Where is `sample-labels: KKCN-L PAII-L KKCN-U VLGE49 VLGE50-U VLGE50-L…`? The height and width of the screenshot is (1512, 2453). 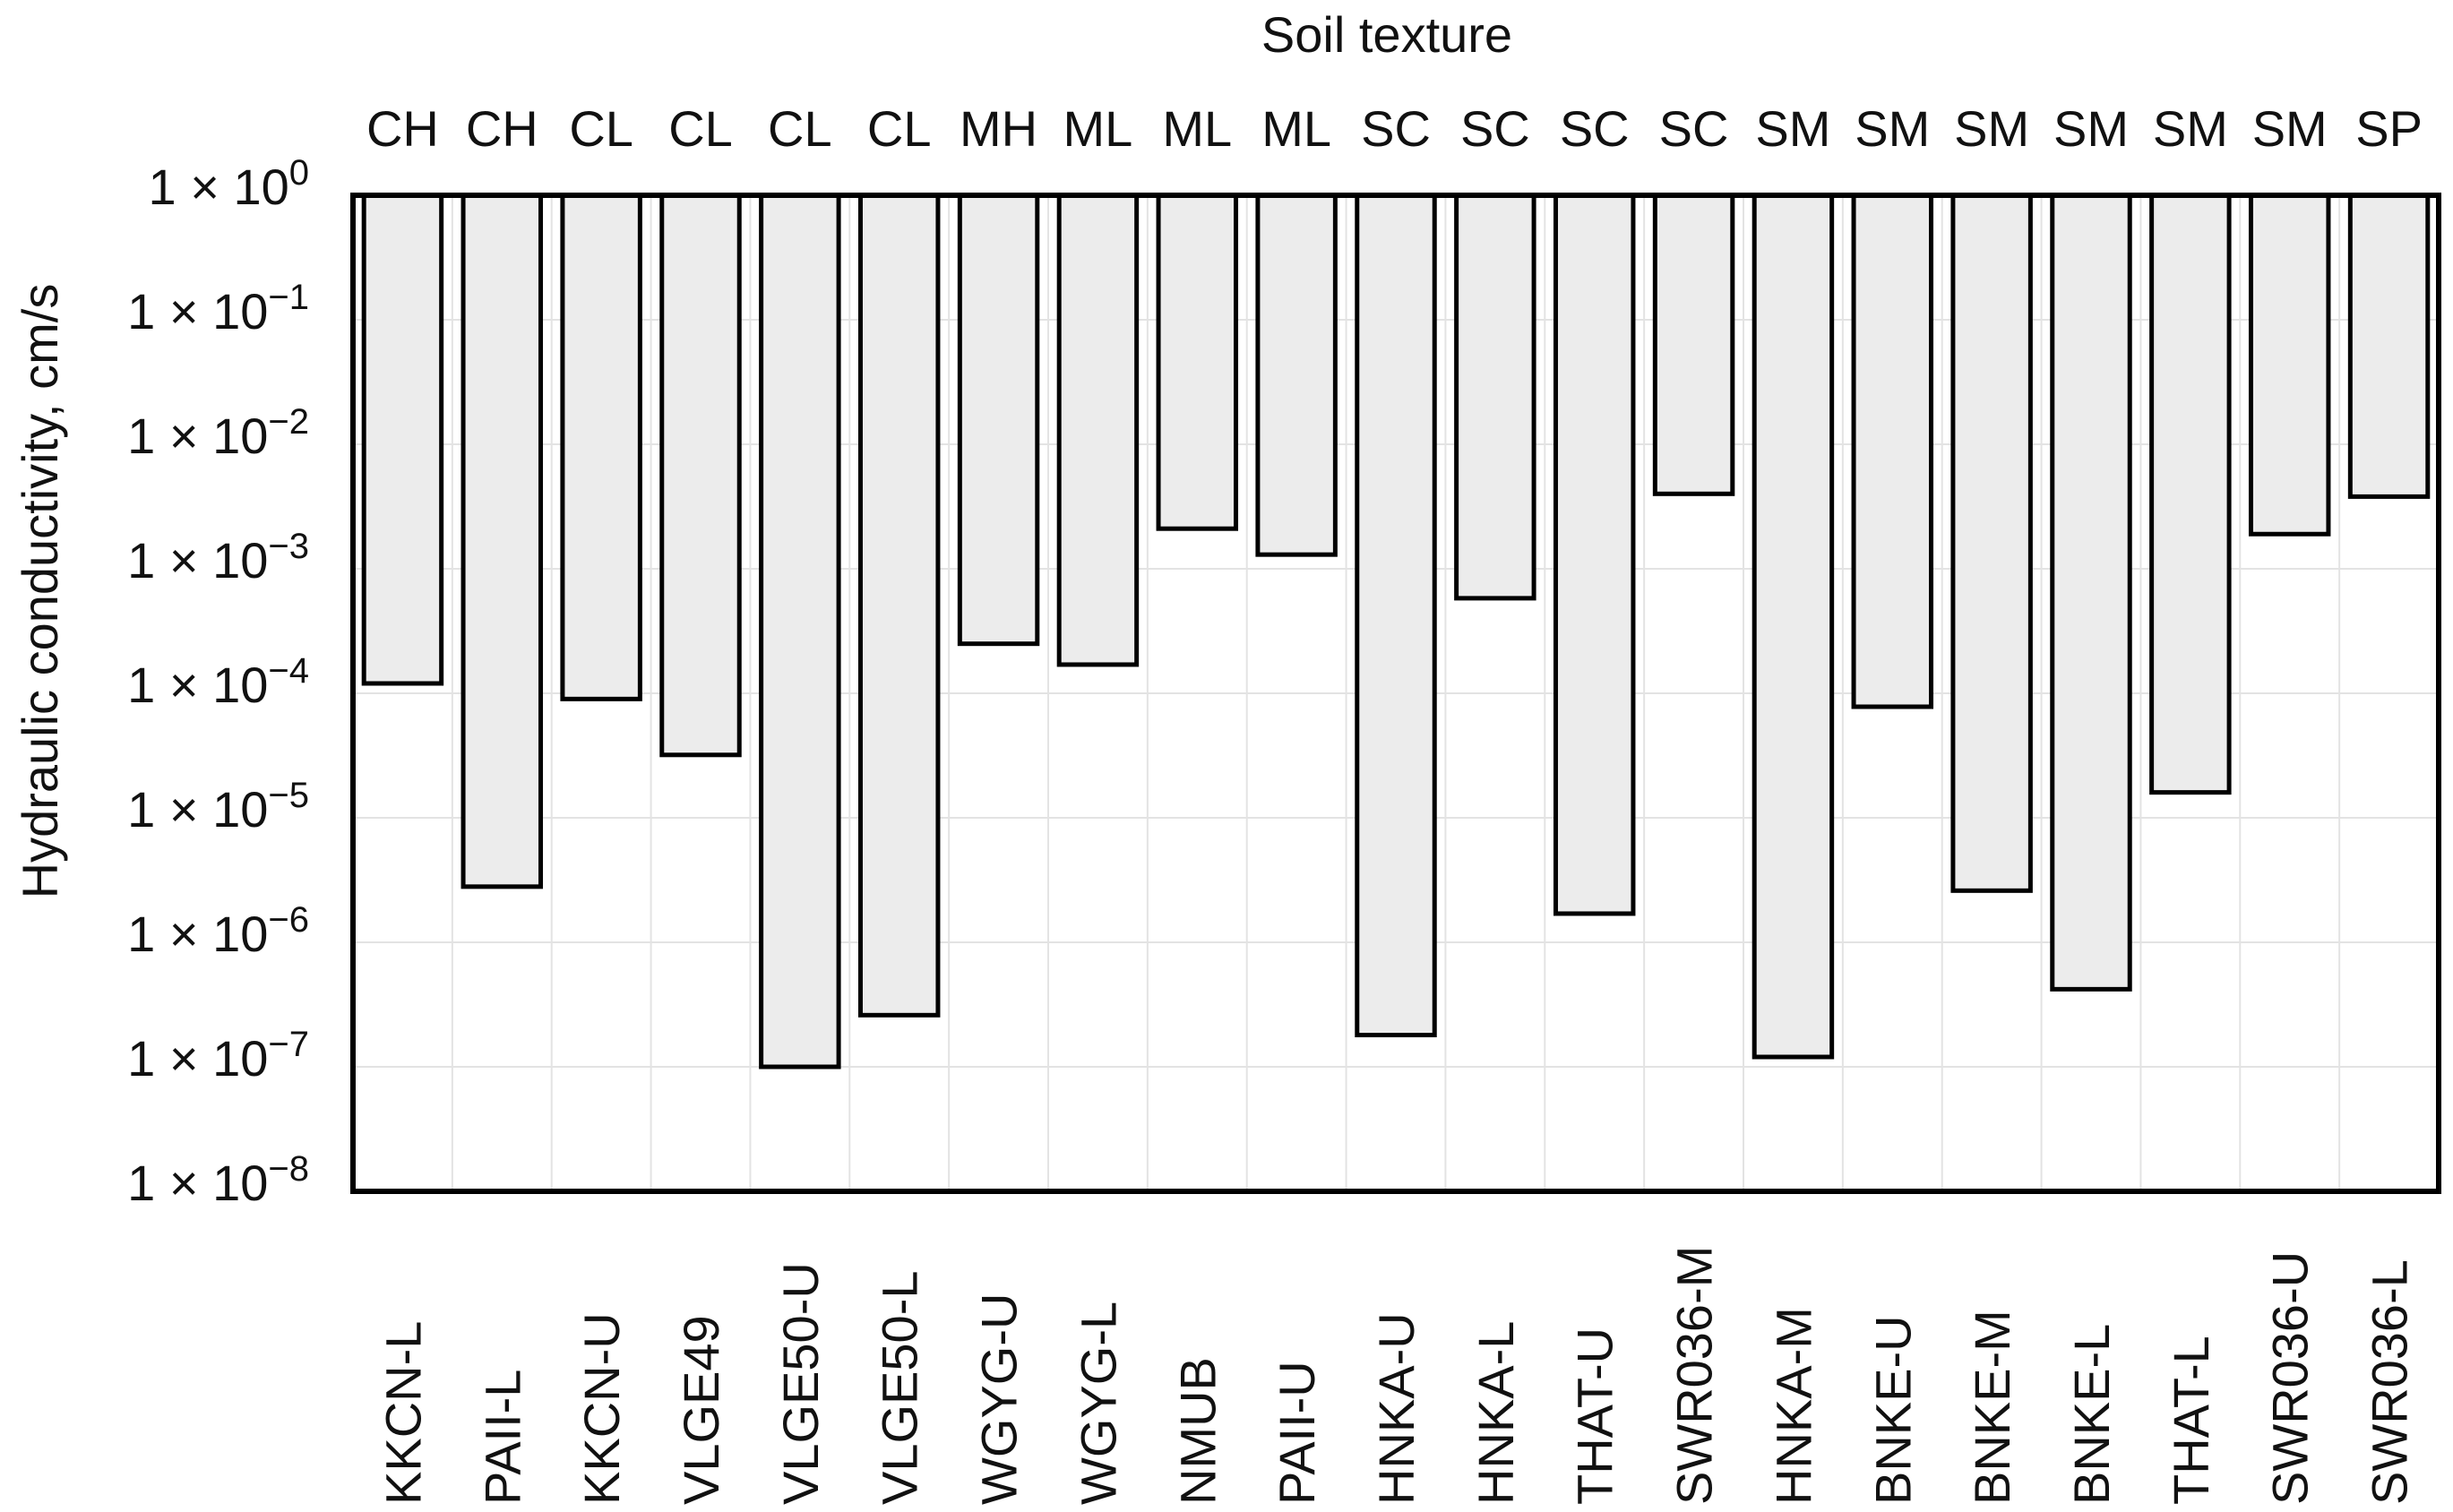 sample-labels: KKCN-L PAII-L KKCN-U VLGE49 VLGE50-U VLGE50-L… is located at coordinates (1395, 1376).